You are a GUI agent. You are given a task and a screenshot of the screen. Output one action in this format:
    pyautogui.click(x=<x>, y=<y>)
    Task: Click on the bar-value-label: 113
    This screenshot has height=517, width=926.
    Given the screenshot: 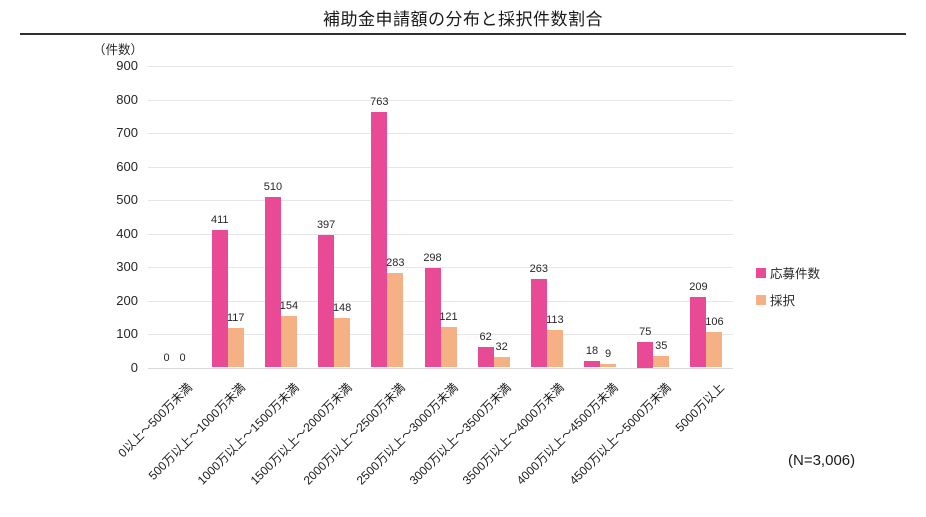 What is the action you would take?
    pyautogui.click(x=555, y=319)
    